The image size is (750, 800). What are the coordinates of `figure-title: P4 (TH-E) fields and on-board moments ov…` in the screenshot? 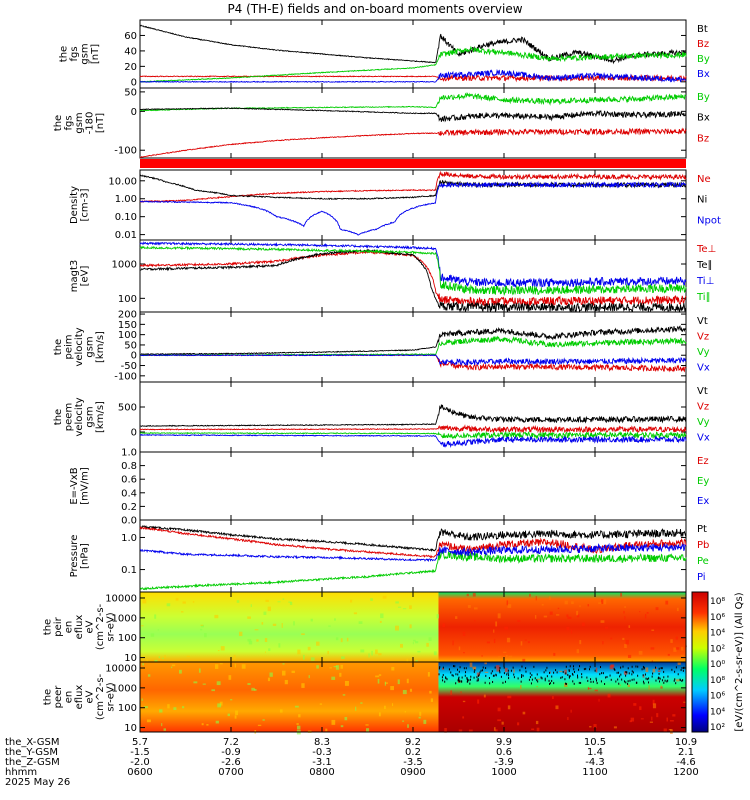 It's located at (374, 9).